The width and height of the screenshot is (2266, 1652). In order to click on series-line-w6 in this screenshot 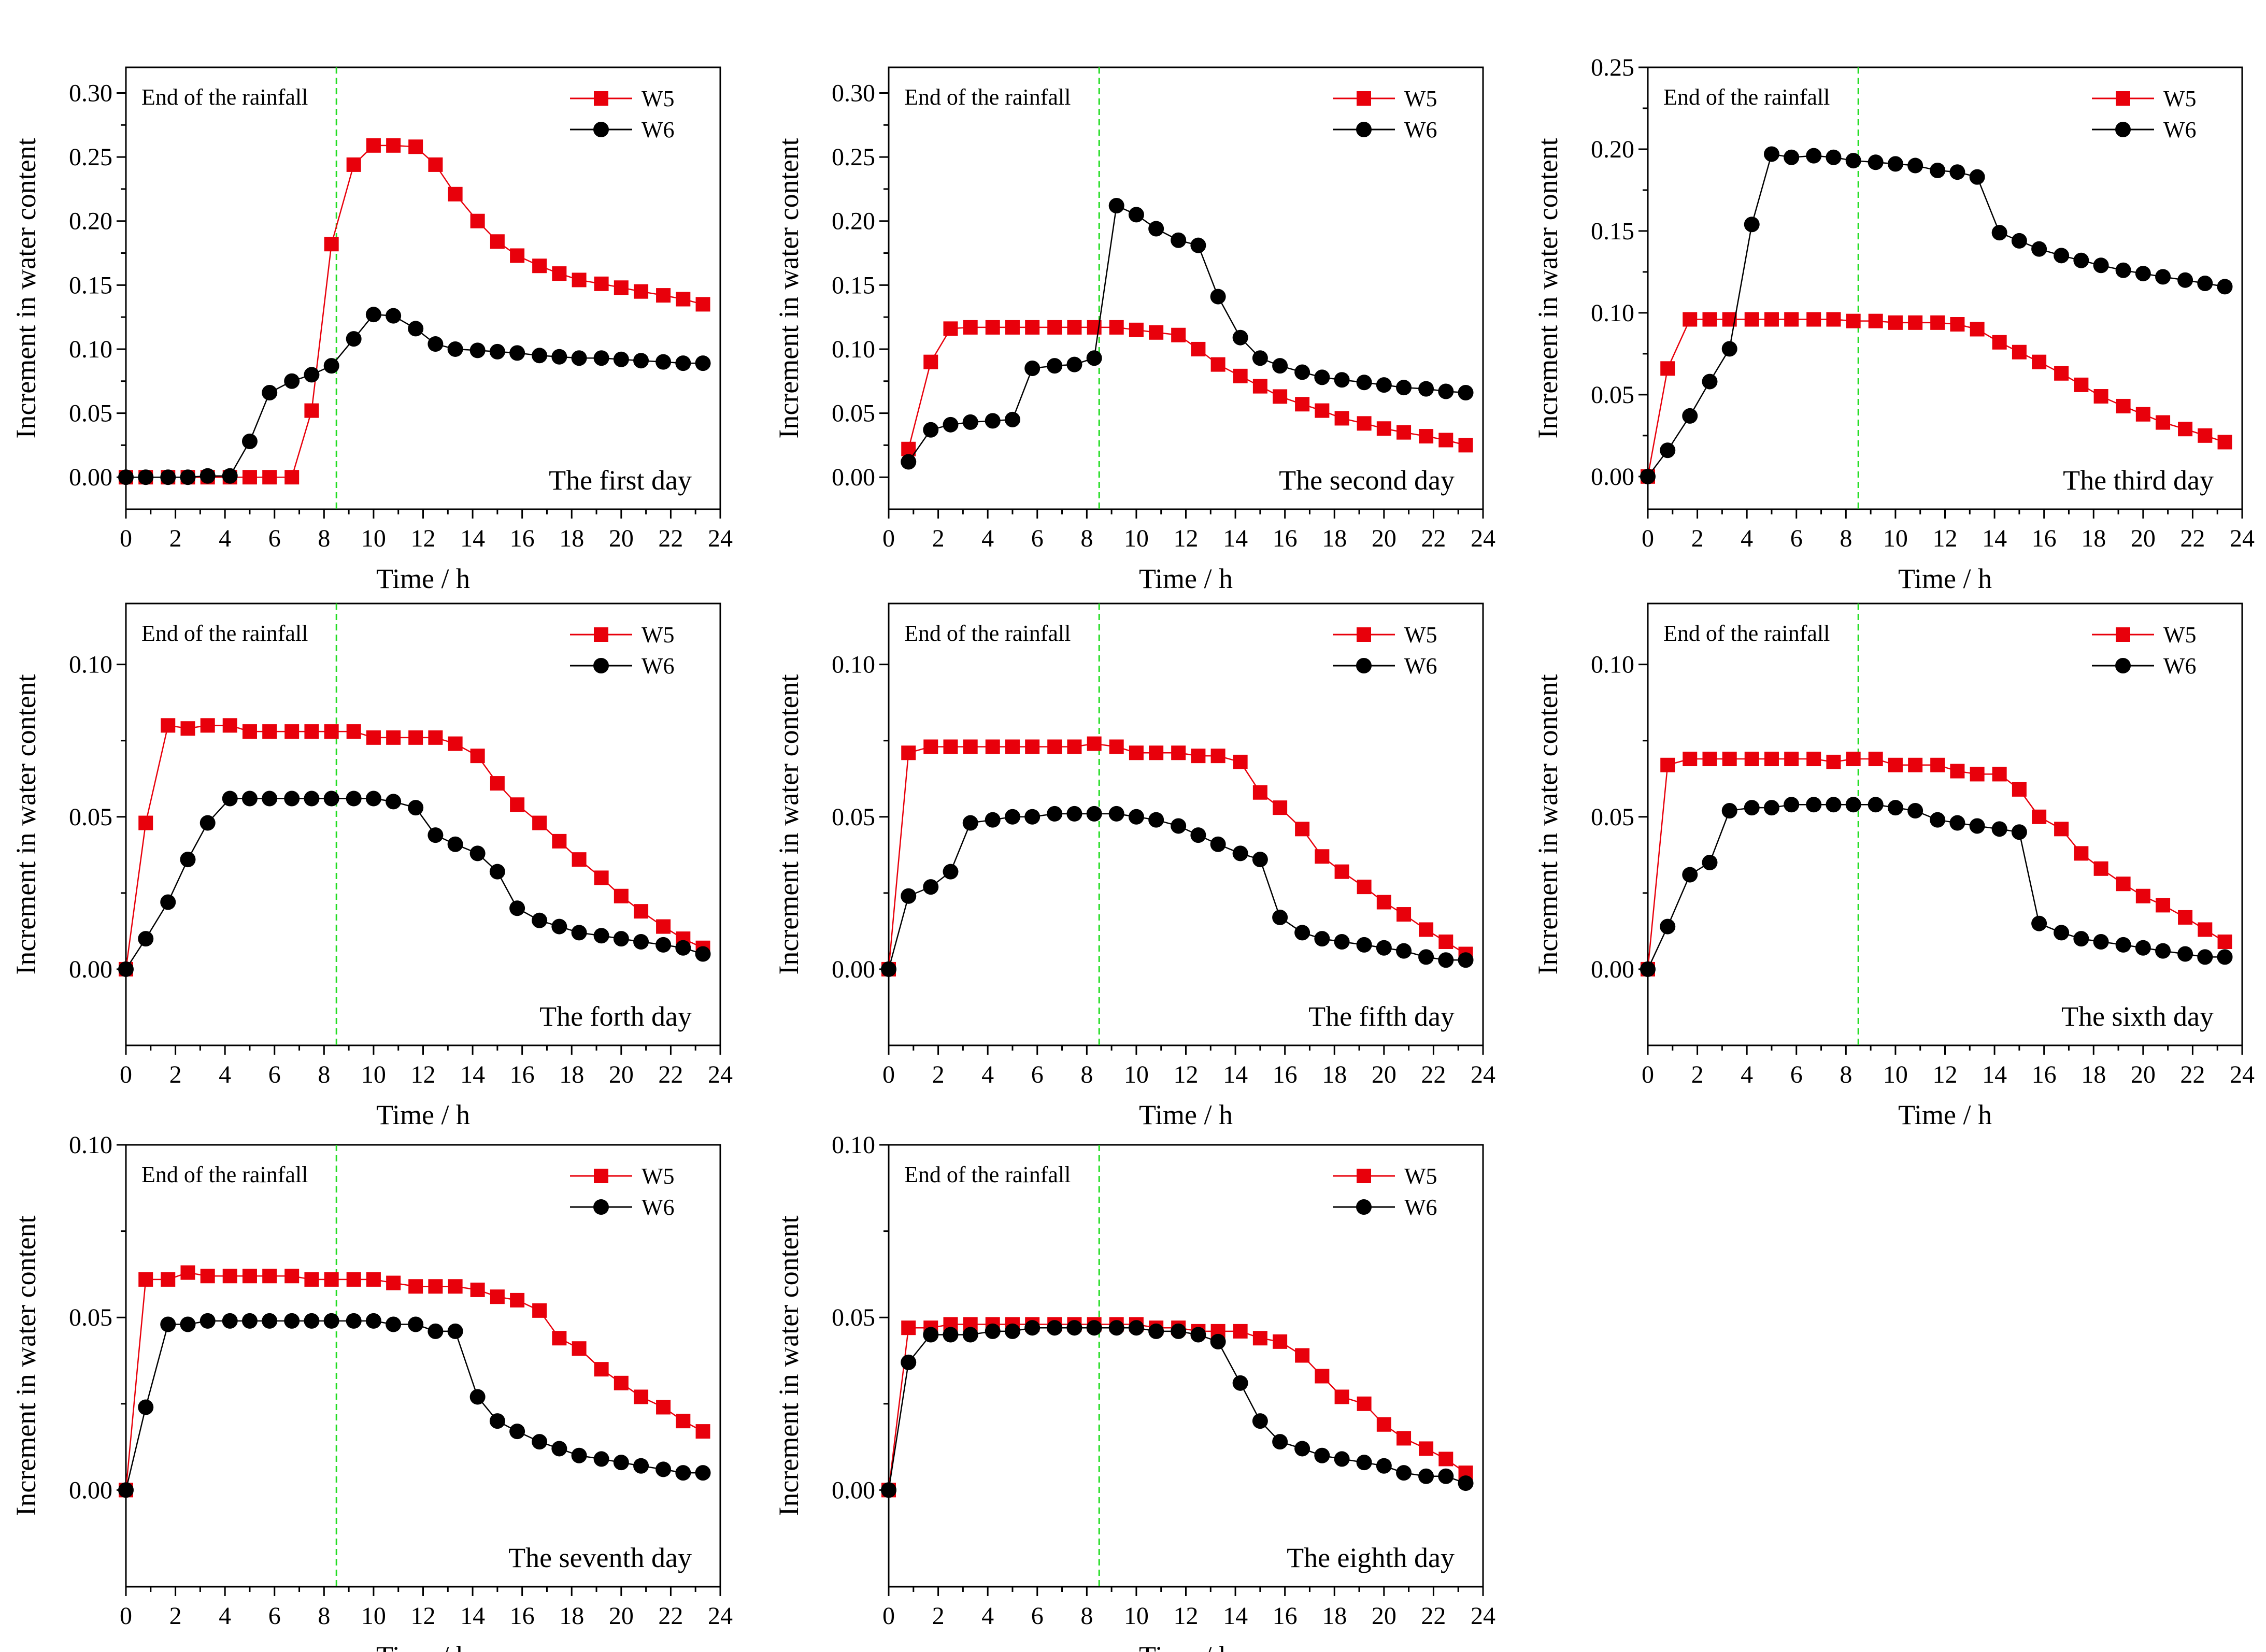, I will do `click(414, 396)`.